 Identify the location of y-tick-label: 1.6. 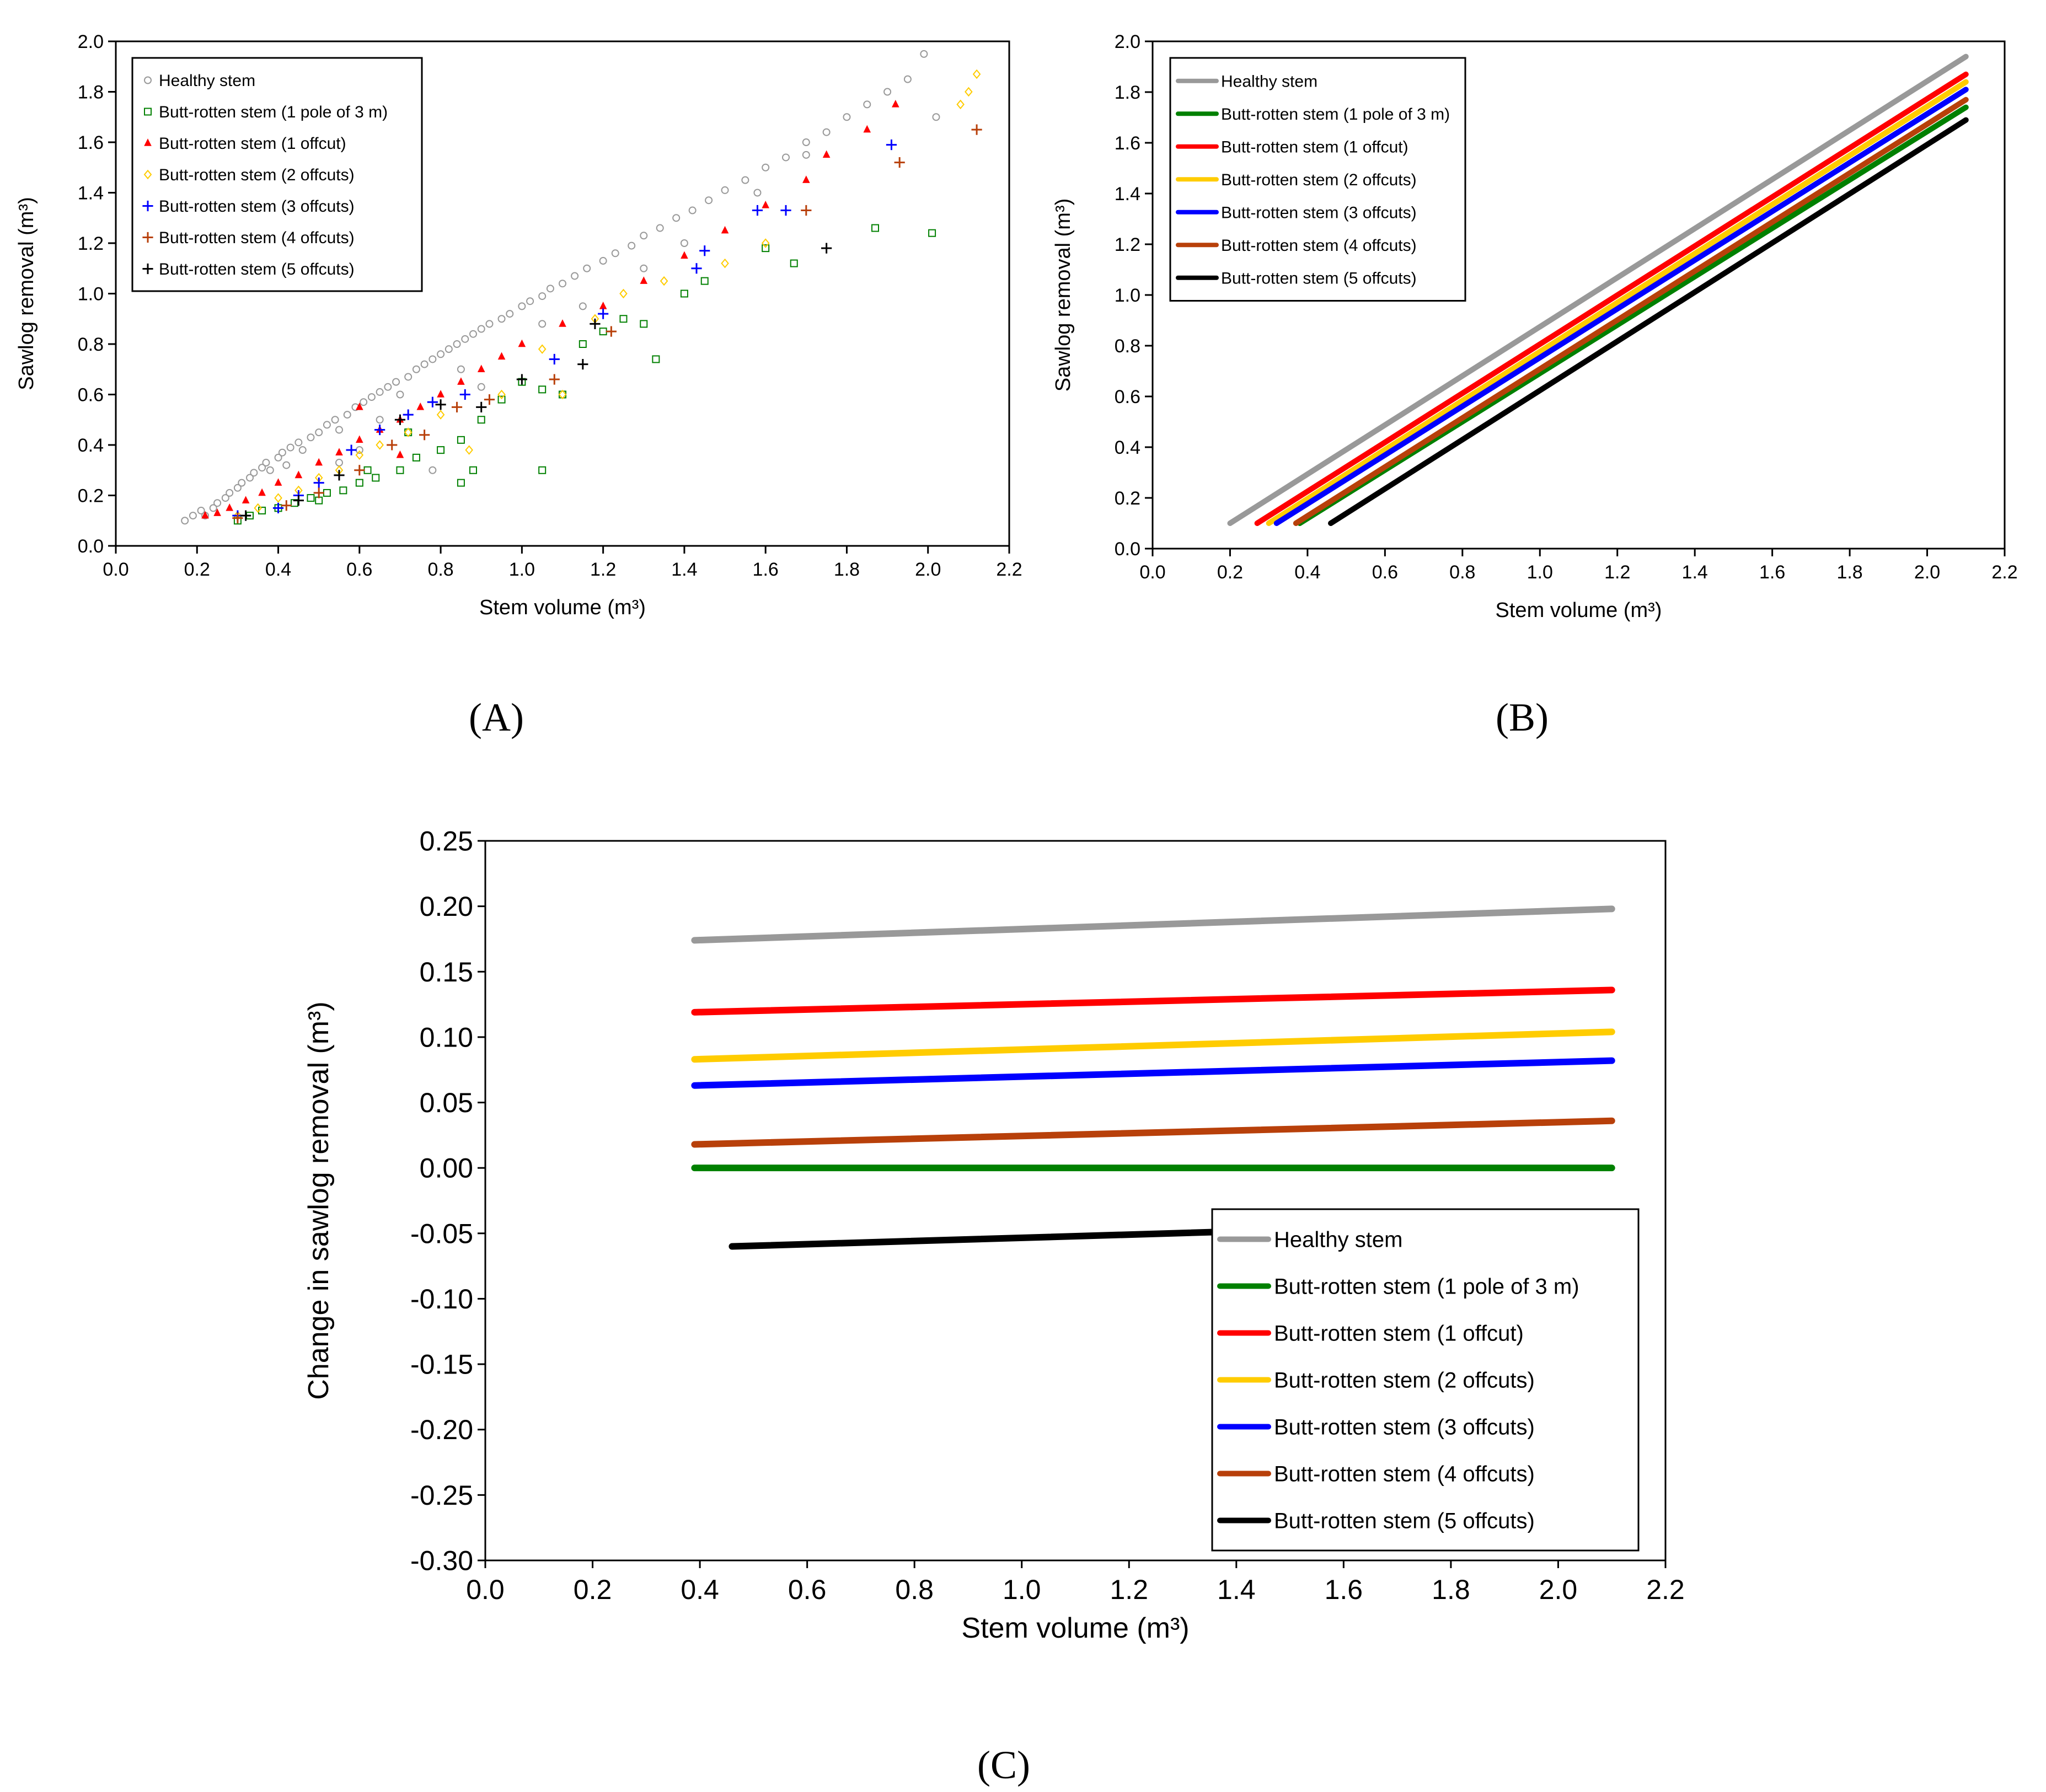
(1127, 143).